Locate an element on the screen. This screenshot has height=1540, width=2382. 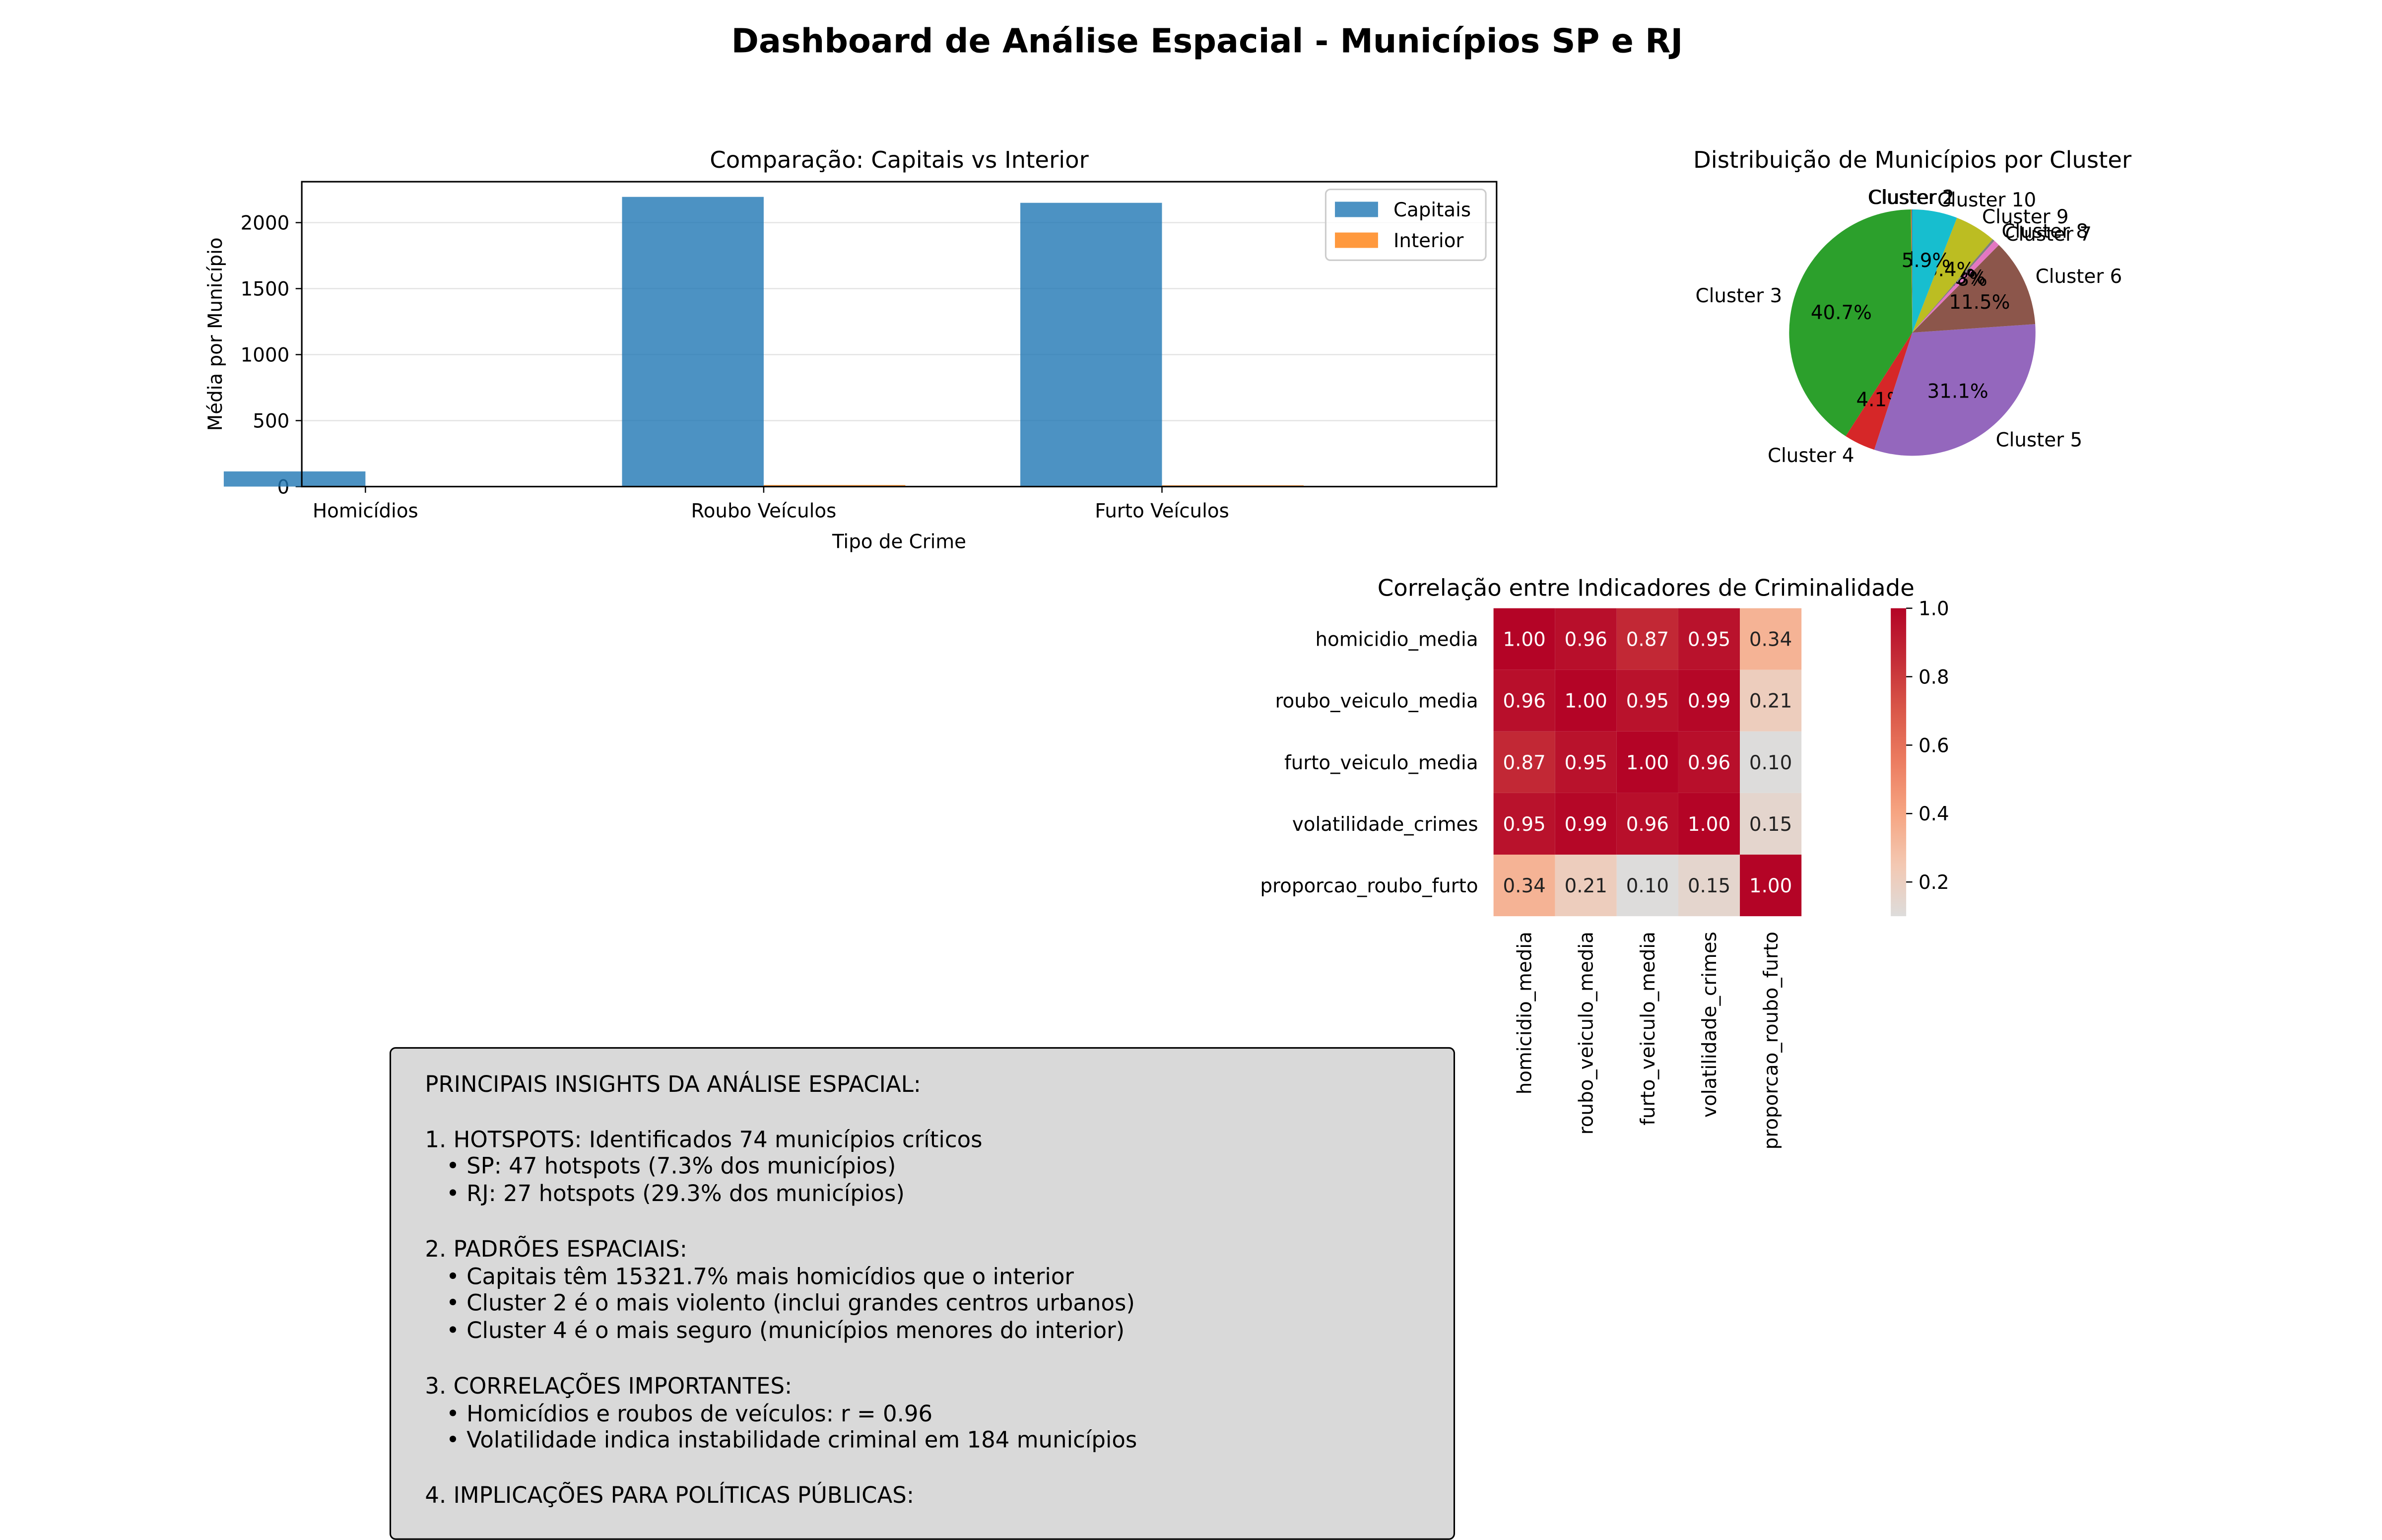
heatmap-row-label: furto_veiculo_media is located at coordinates (1381, 763).